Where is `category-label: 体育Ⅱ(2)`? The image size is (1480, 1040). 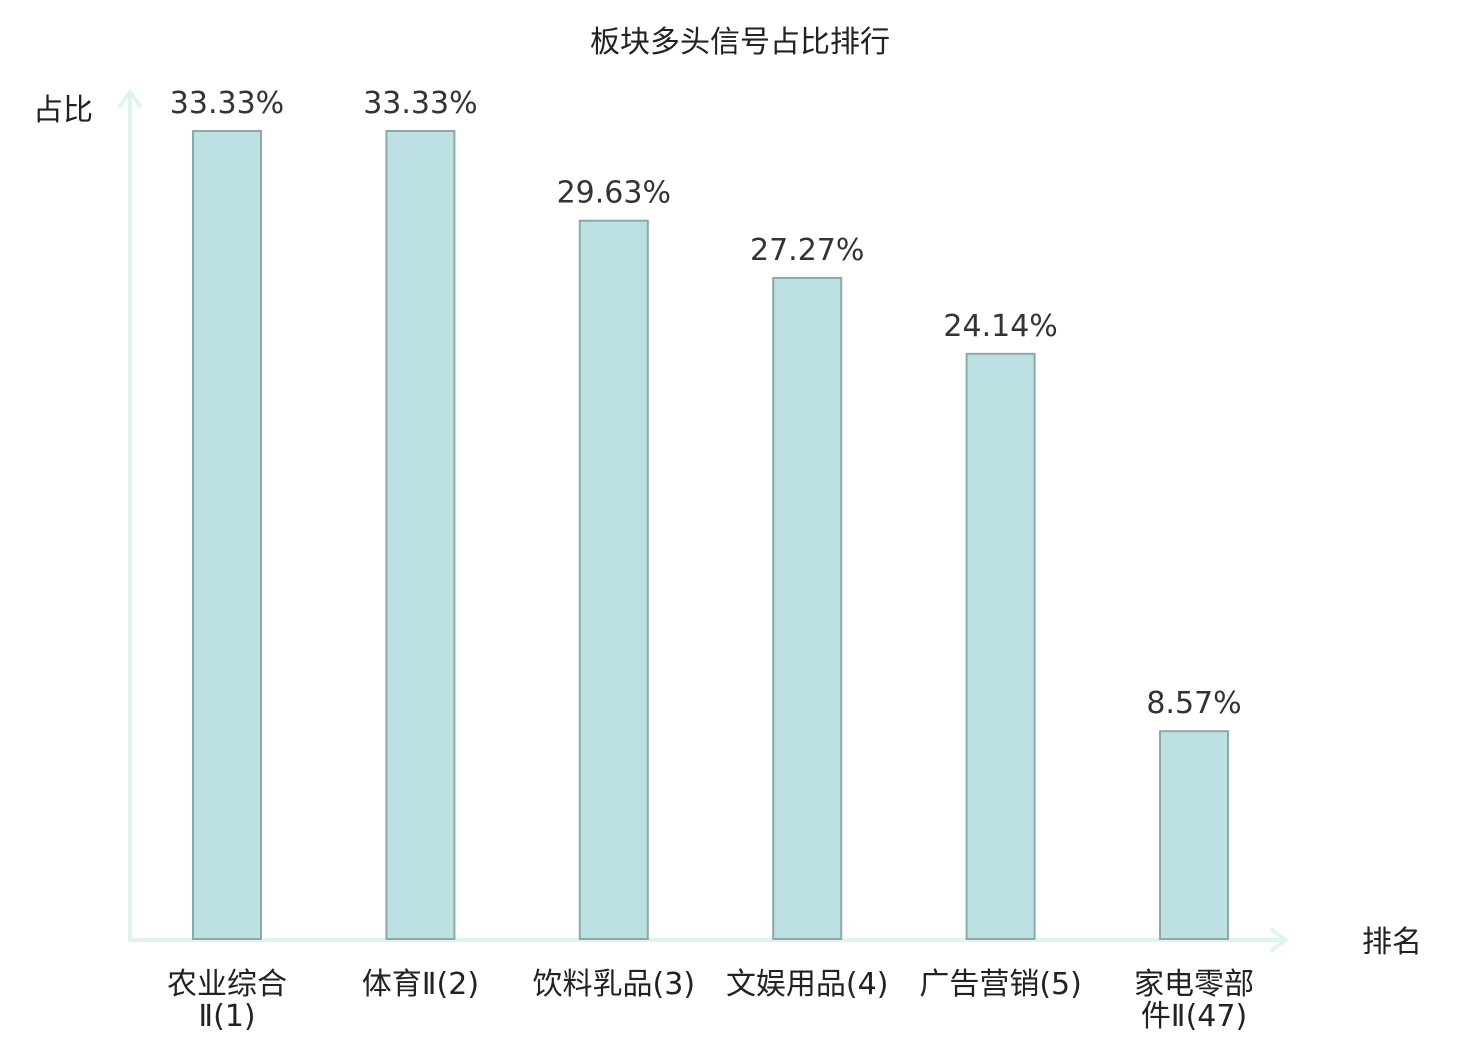
category-label: 体育Ⅱ(2) is located at coordinates (420, 984).